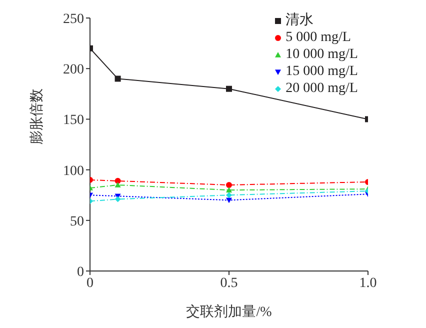  Describe the element at coordinates (73, 120) in the screenshot. I see `y-tick-label: 150` at that location.